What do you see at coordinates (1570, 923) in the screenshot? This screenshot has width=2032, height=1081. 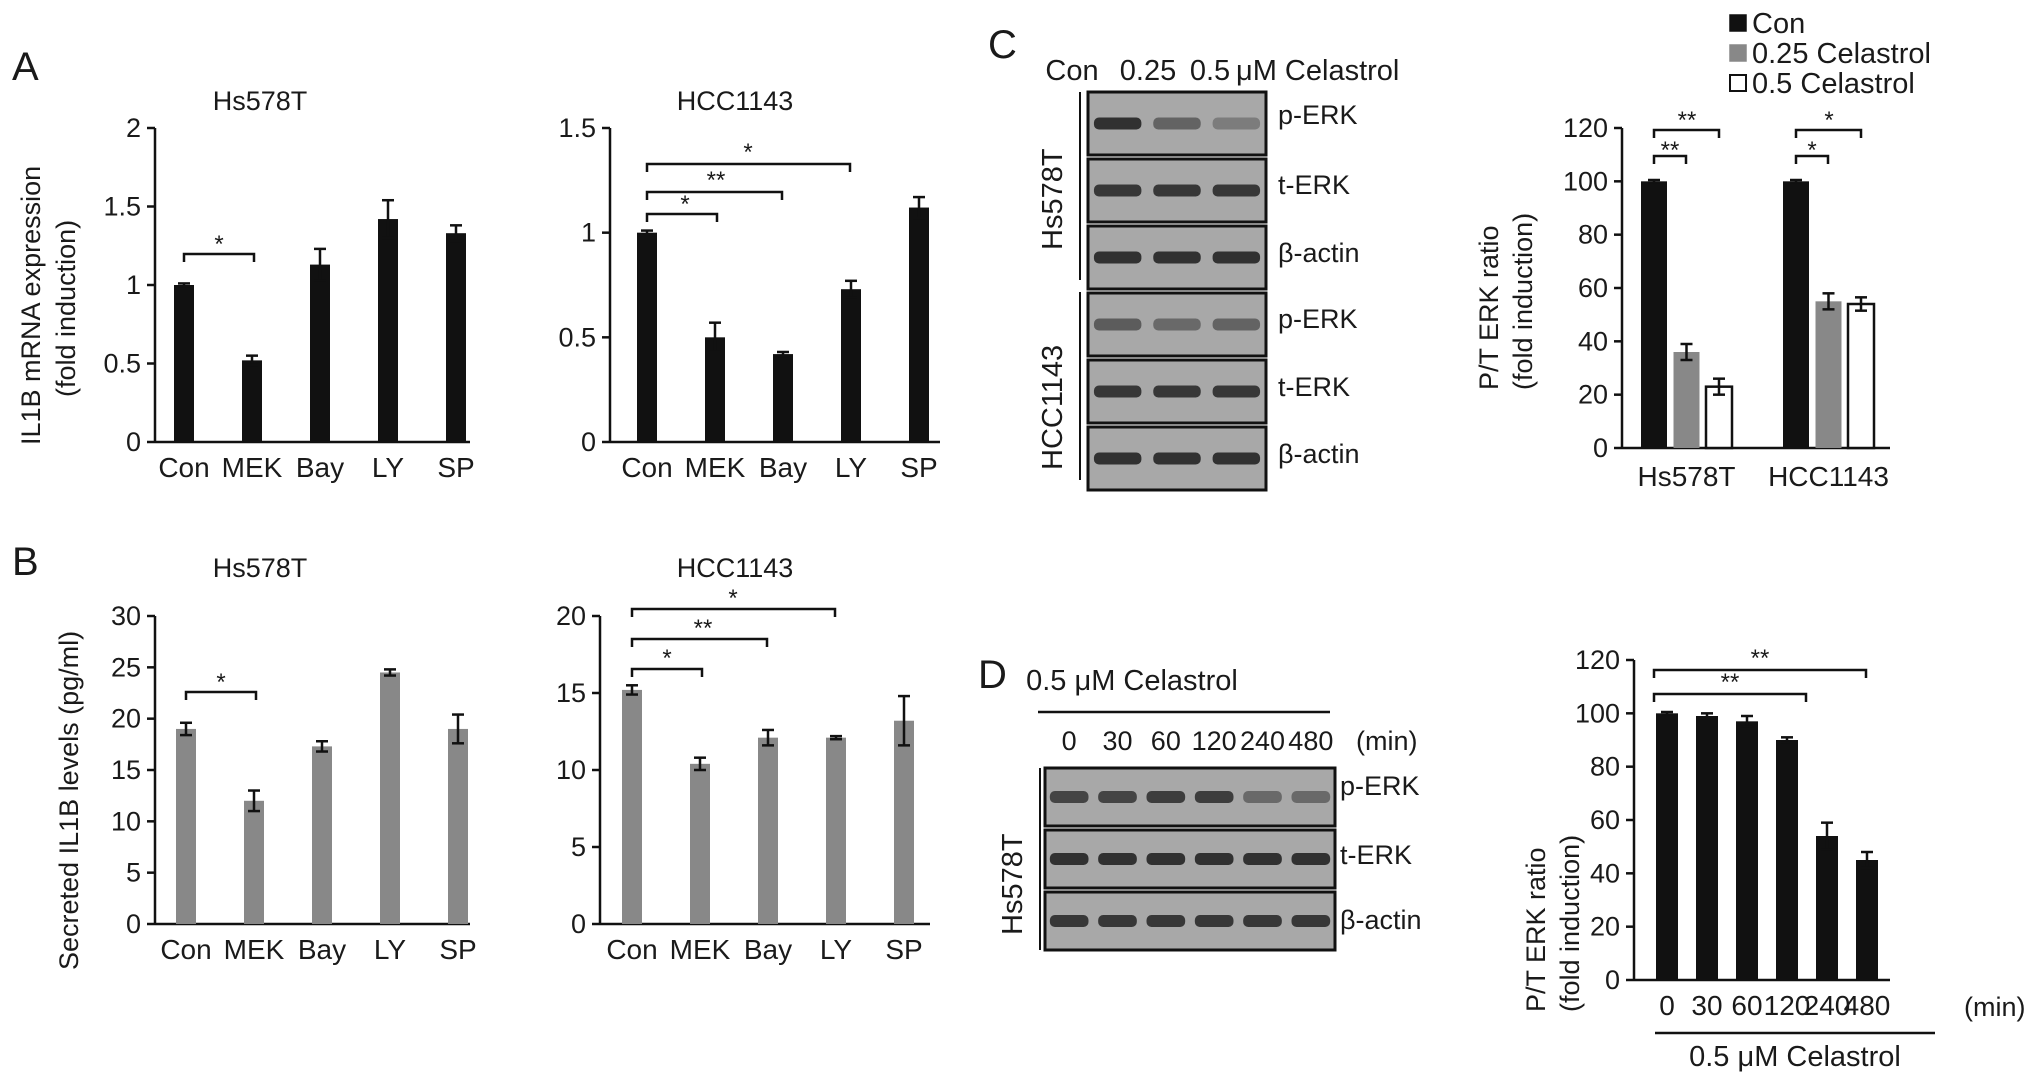 I see `panel-d-ylabel-line2: (fold induction)` at bounding box center [1570, 923].